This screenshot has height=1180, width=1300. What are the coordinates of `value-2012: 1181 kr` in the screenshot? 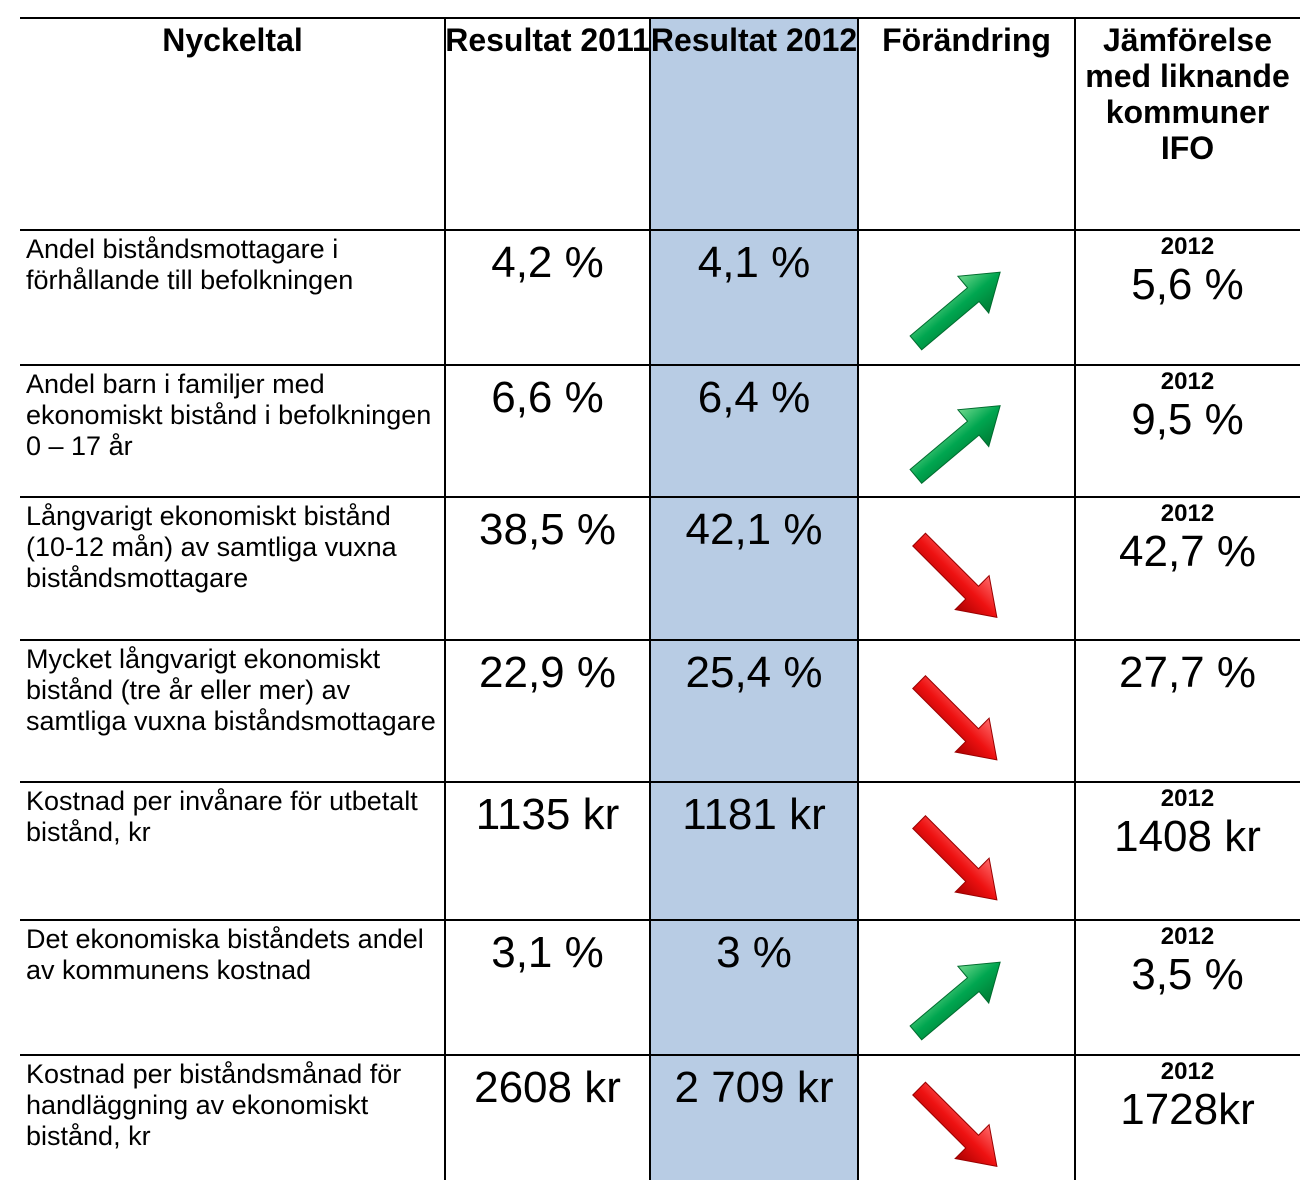 It's located at (754, 814).